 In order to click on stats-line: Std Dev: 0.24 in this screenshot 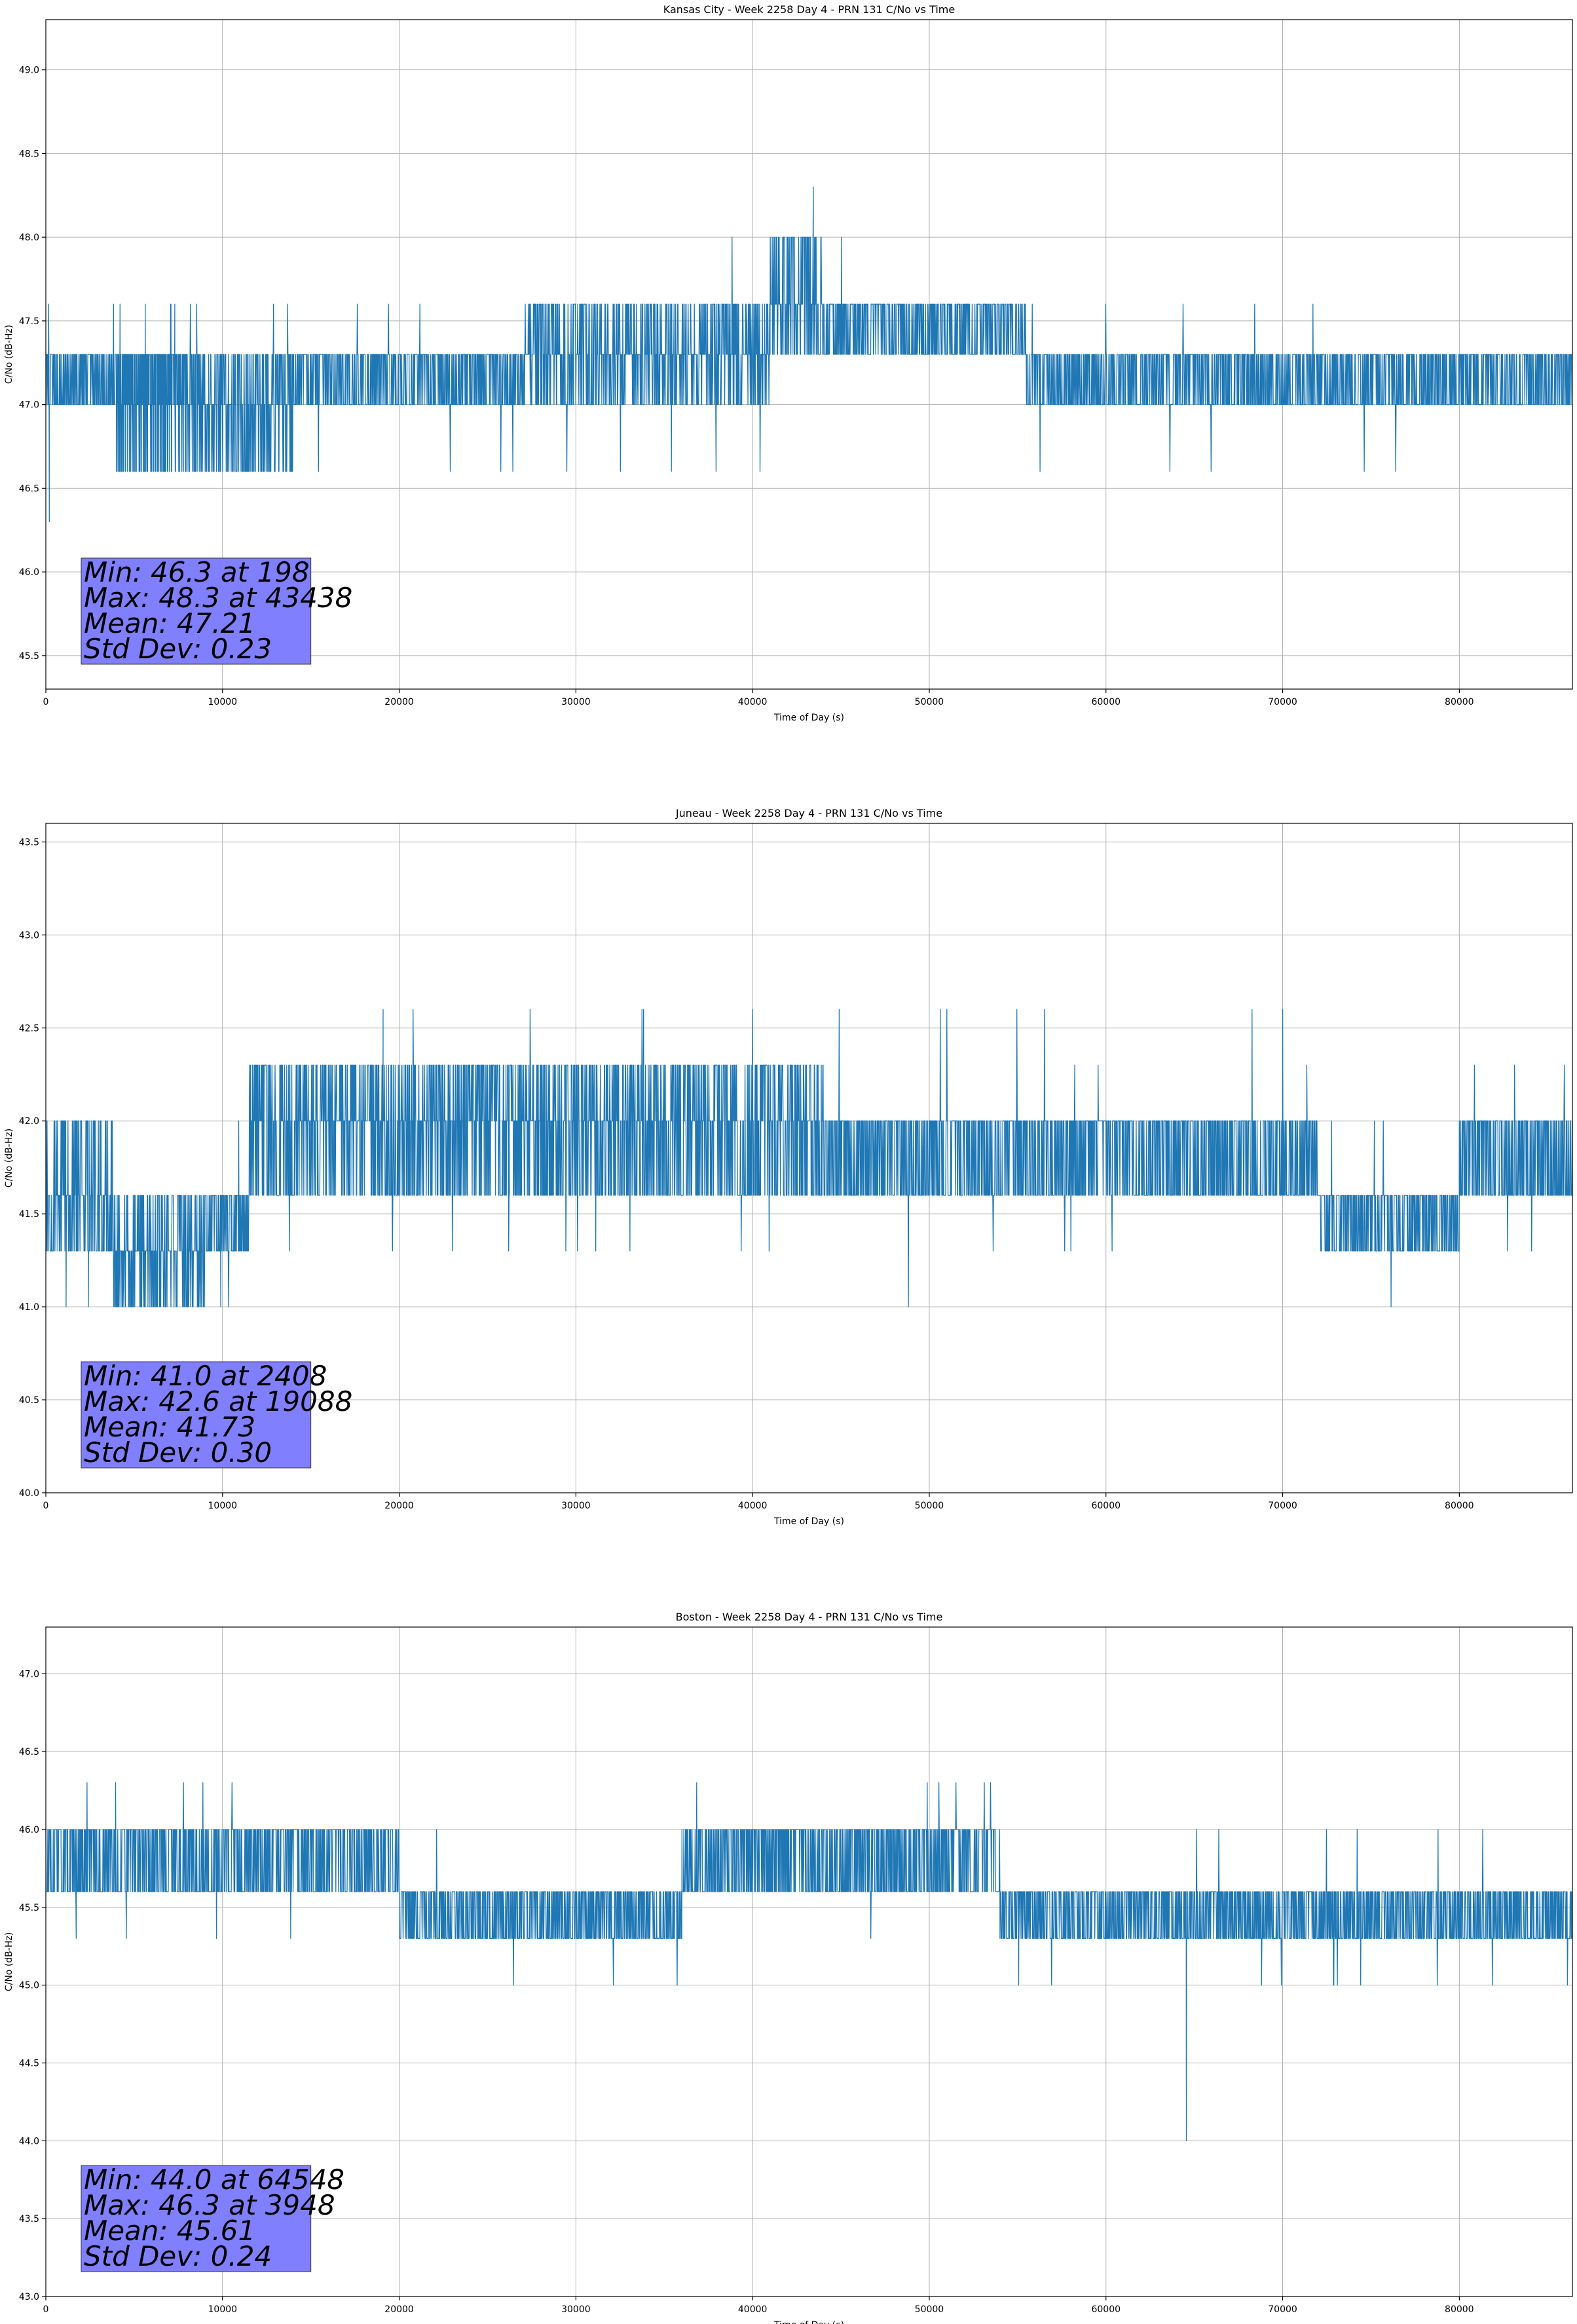, I will do `click(178, 2256)`.